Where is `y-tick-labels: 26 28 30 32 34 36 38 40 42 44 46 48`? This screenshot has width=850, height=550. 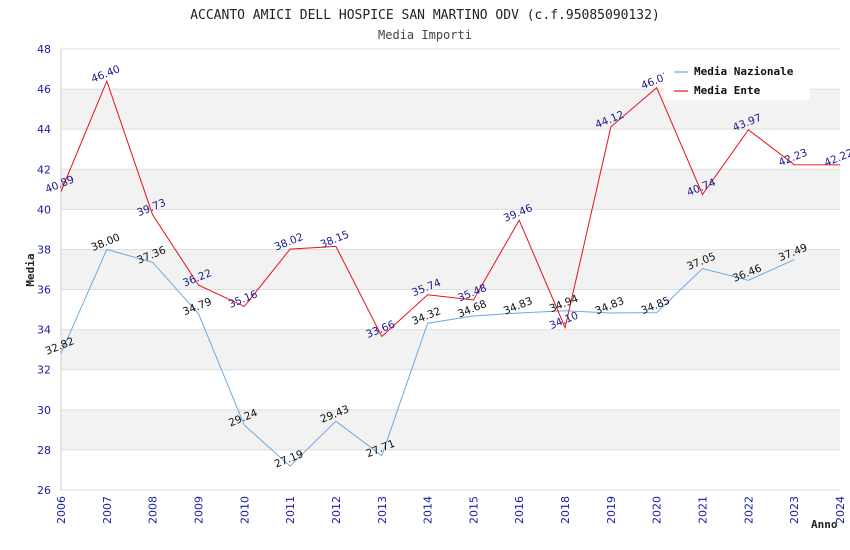 y-tick-labels: 26 28 30 32 34 36 38 40 42 44 46 48 is located at coordinates (44, 270).